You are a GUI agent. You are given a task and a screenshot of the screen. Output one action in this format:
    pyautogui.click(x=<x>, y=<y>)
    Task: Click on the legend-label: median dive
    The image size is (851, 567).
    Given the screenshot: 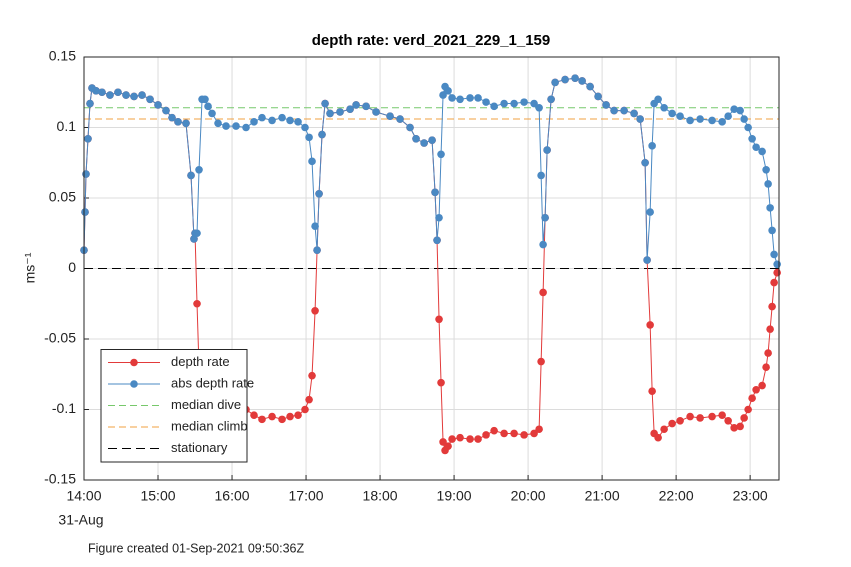 What is the action you would take?
    pyautogui.click(x=206, y=404)
    